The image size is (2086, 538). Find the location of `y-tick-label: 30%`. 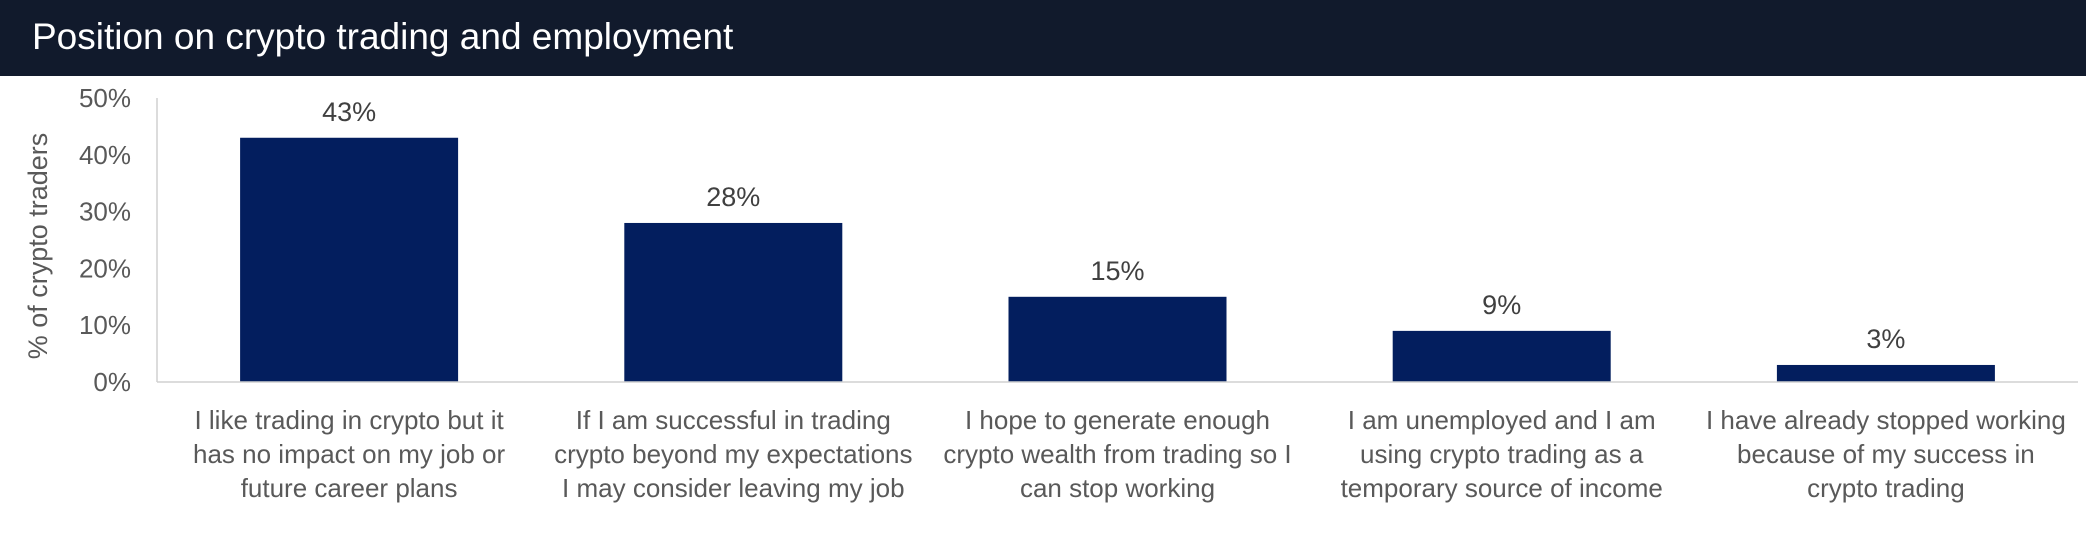

y-tick-label: 30% is located at coordinates (105, 212).